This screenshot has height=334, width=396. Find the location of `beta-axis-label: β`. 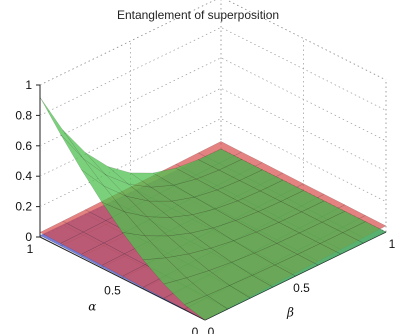

beta-axis-label: β is located at coordinates (290, 312).